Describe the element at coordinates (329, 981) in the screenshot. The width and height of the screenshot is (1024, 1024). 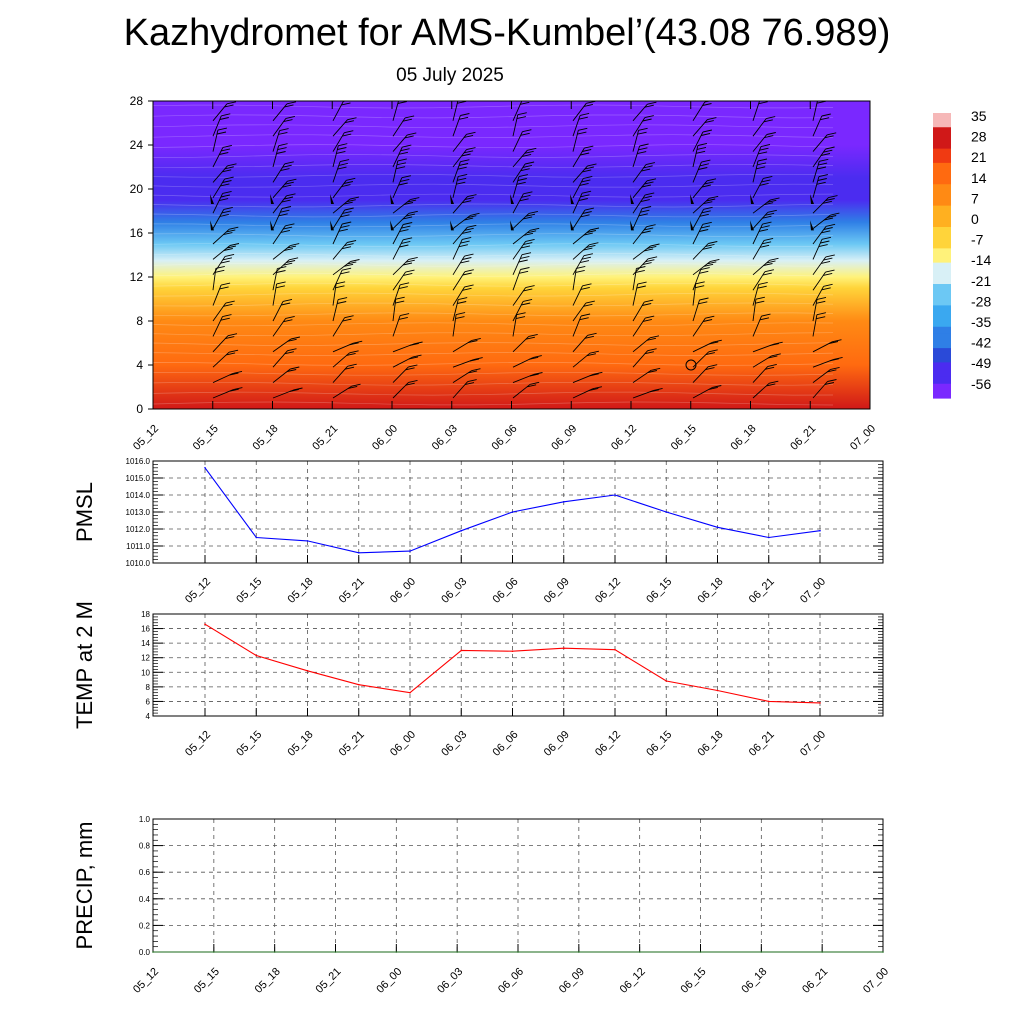
I see `x-tick-label: 05_21` at that location.